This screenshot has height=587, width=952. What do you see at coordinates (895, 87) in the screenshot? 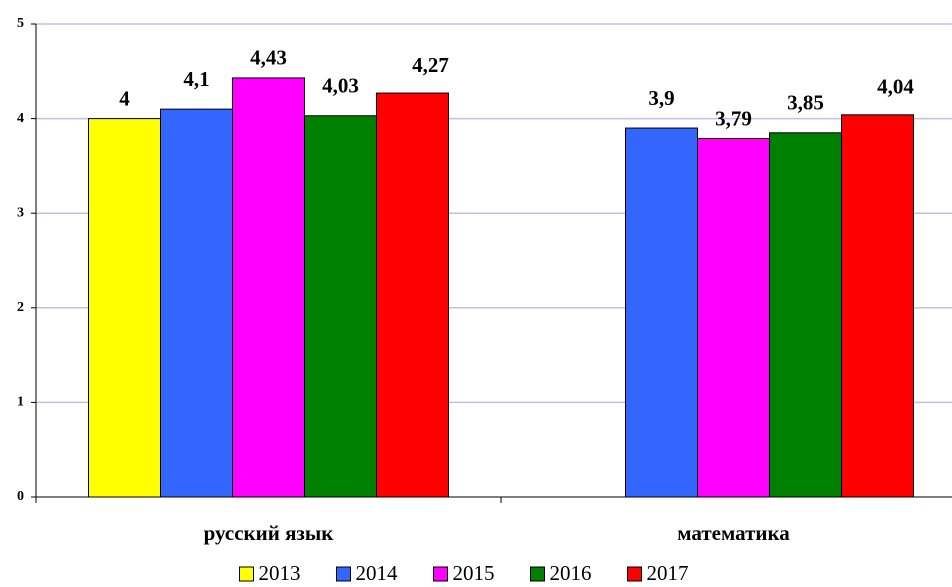
I see `value-label: 4,04` at bounding box center [895, 87].